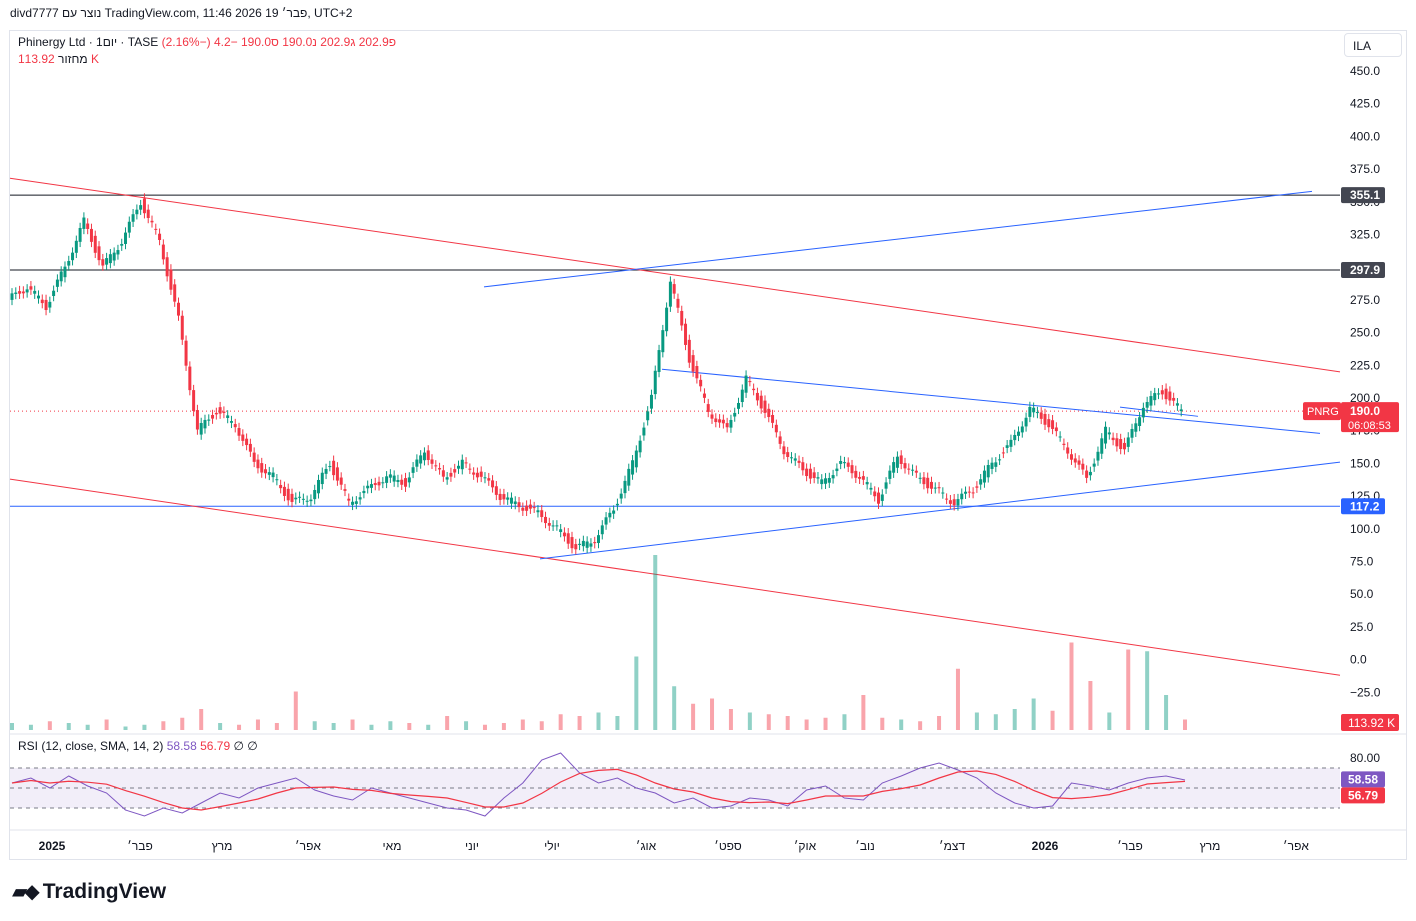 The image size is (1416, 921). What do you see at coordinates (181, 746) in the screenshot?
I see `rsi-legend-value: 58.58` at bounding box center [181, 746].